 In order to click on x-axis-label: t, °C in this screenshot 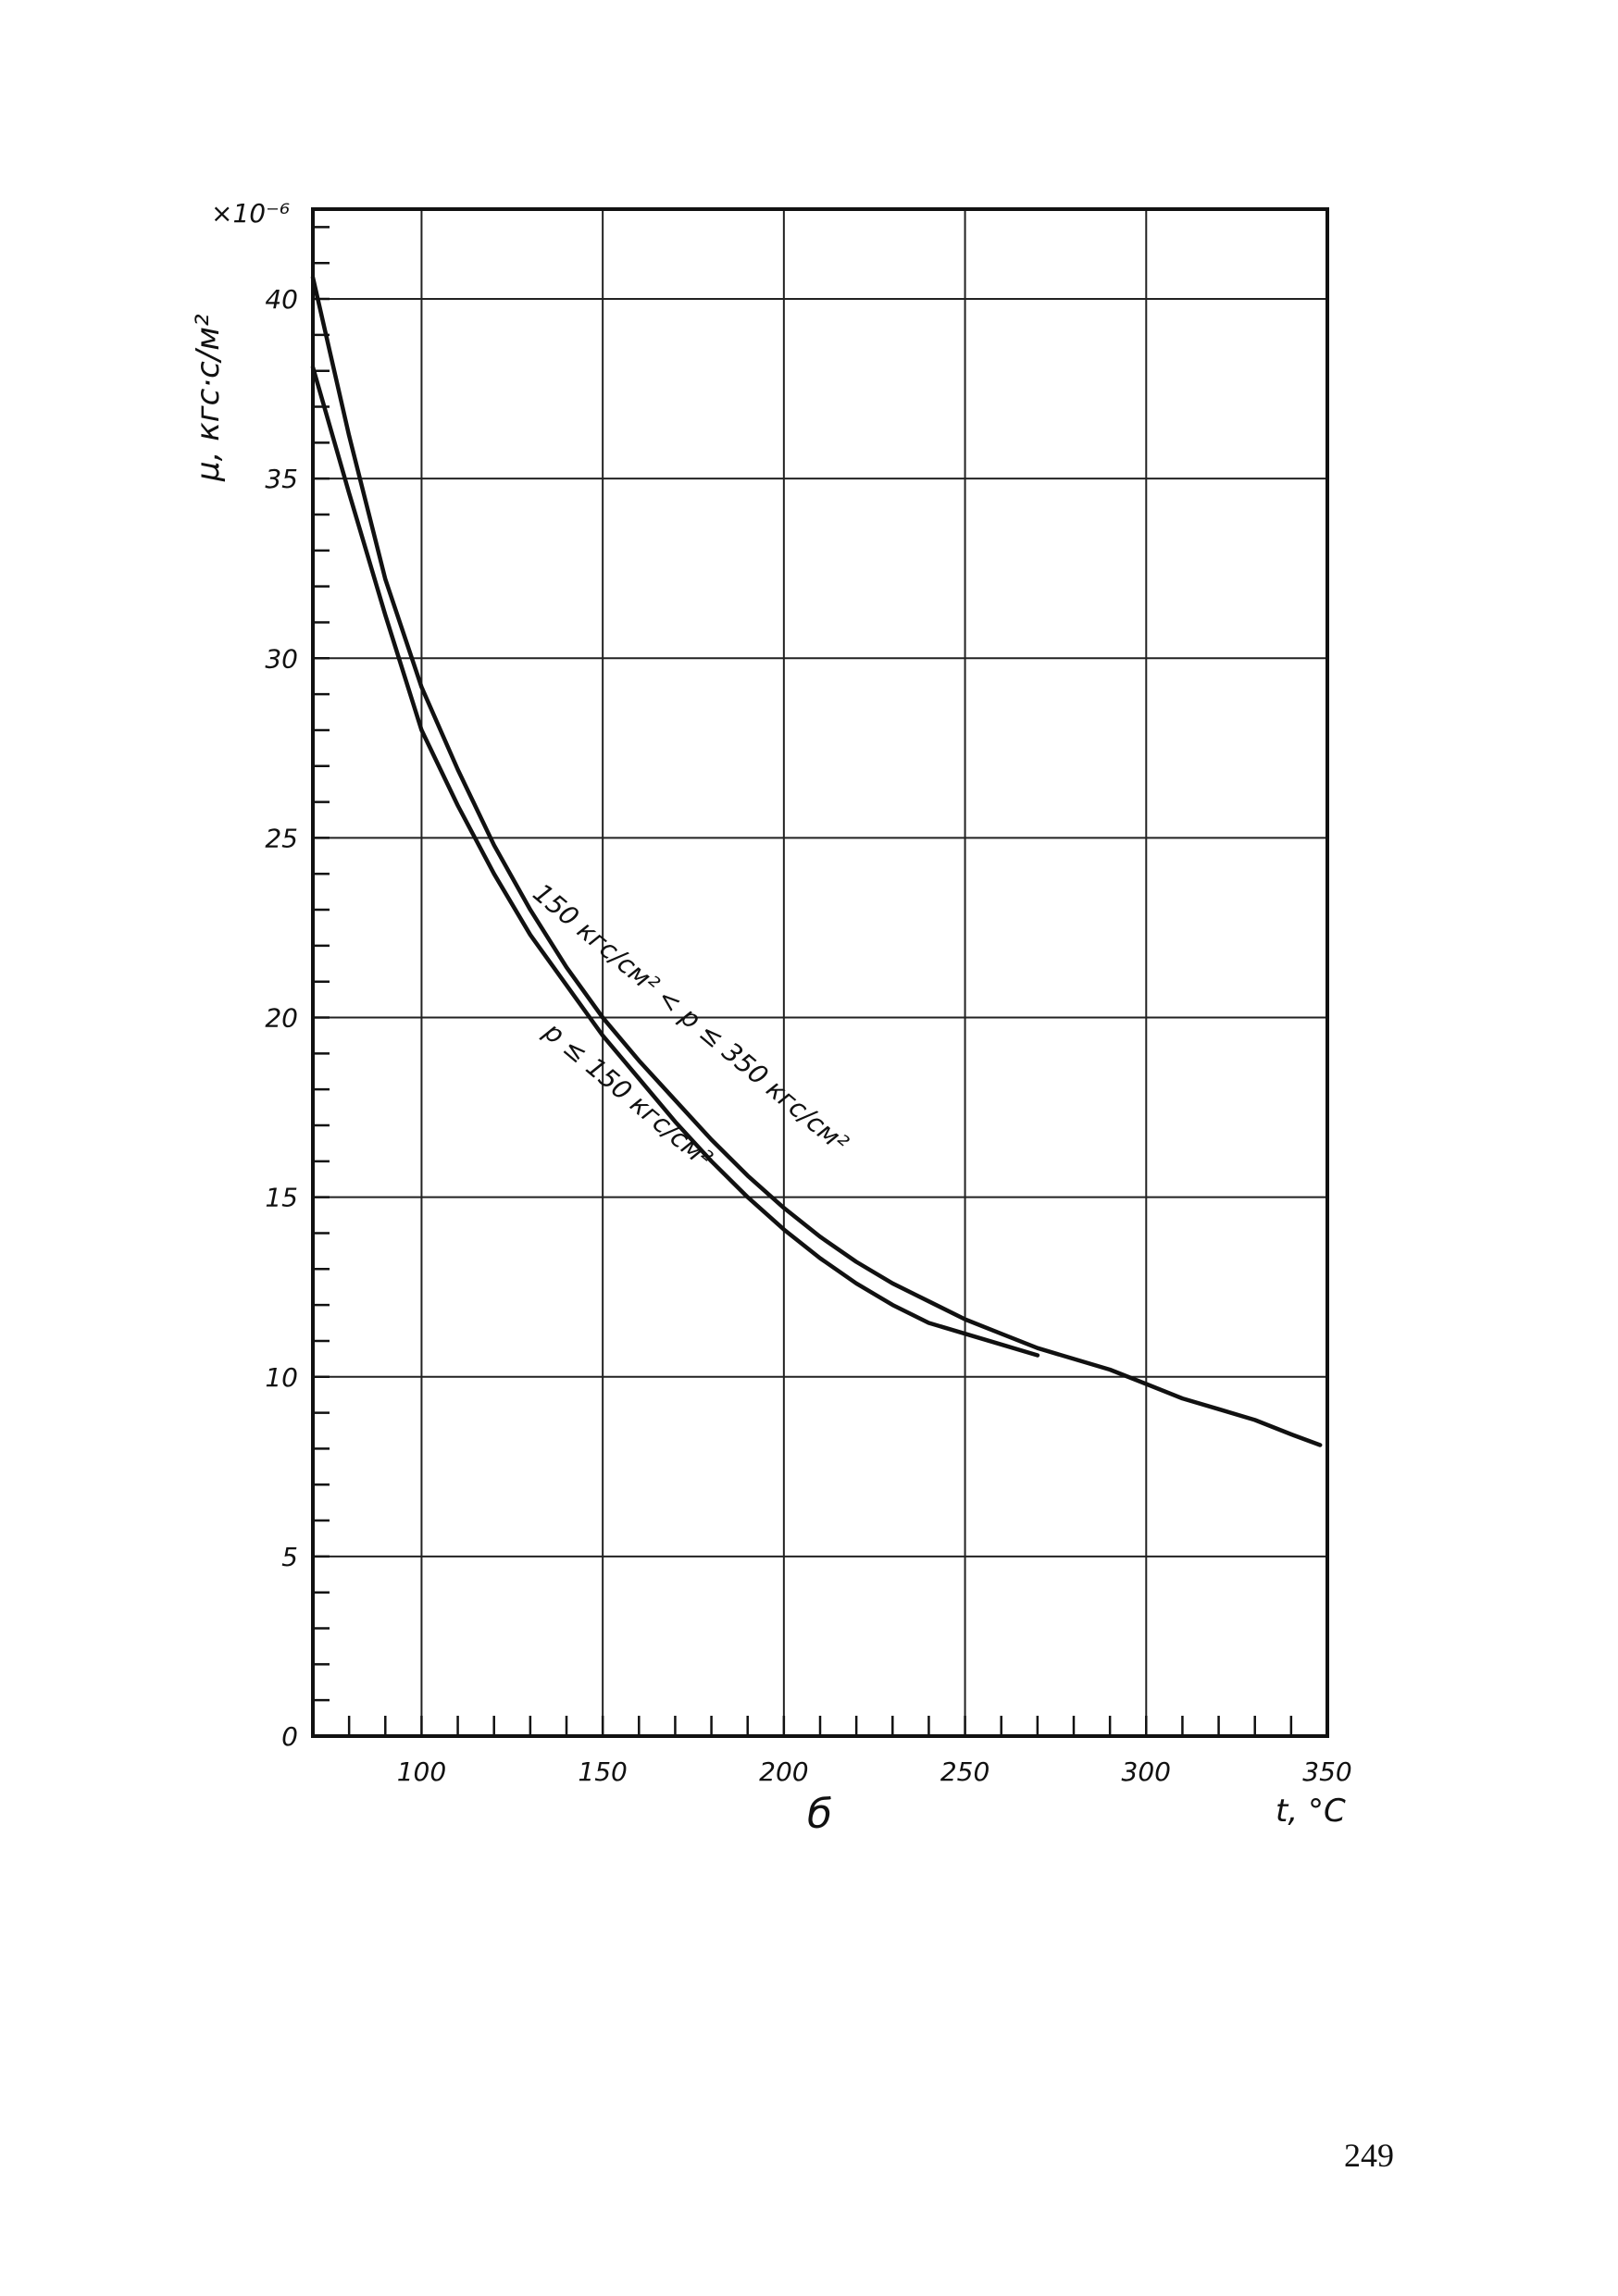, I will do `click(1311, 1812)`.